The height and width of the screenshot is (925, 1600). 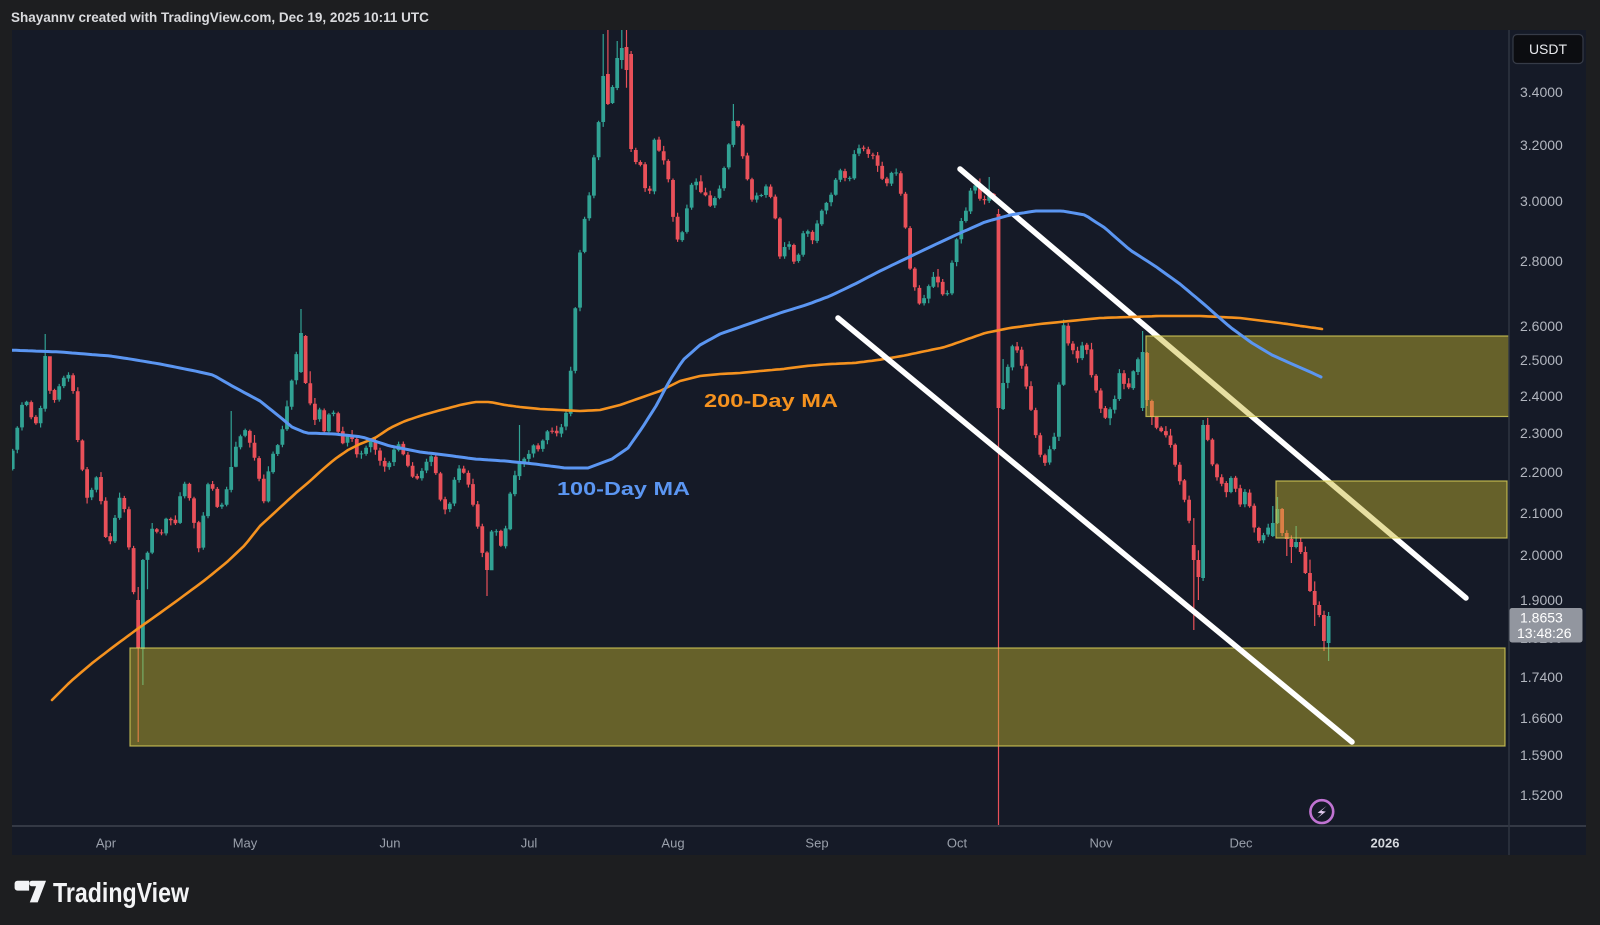 What do you see at coordinates (1101, 843) in the screenshot?
I see `svg-text: Nov` at bounding box center [1101, 843].